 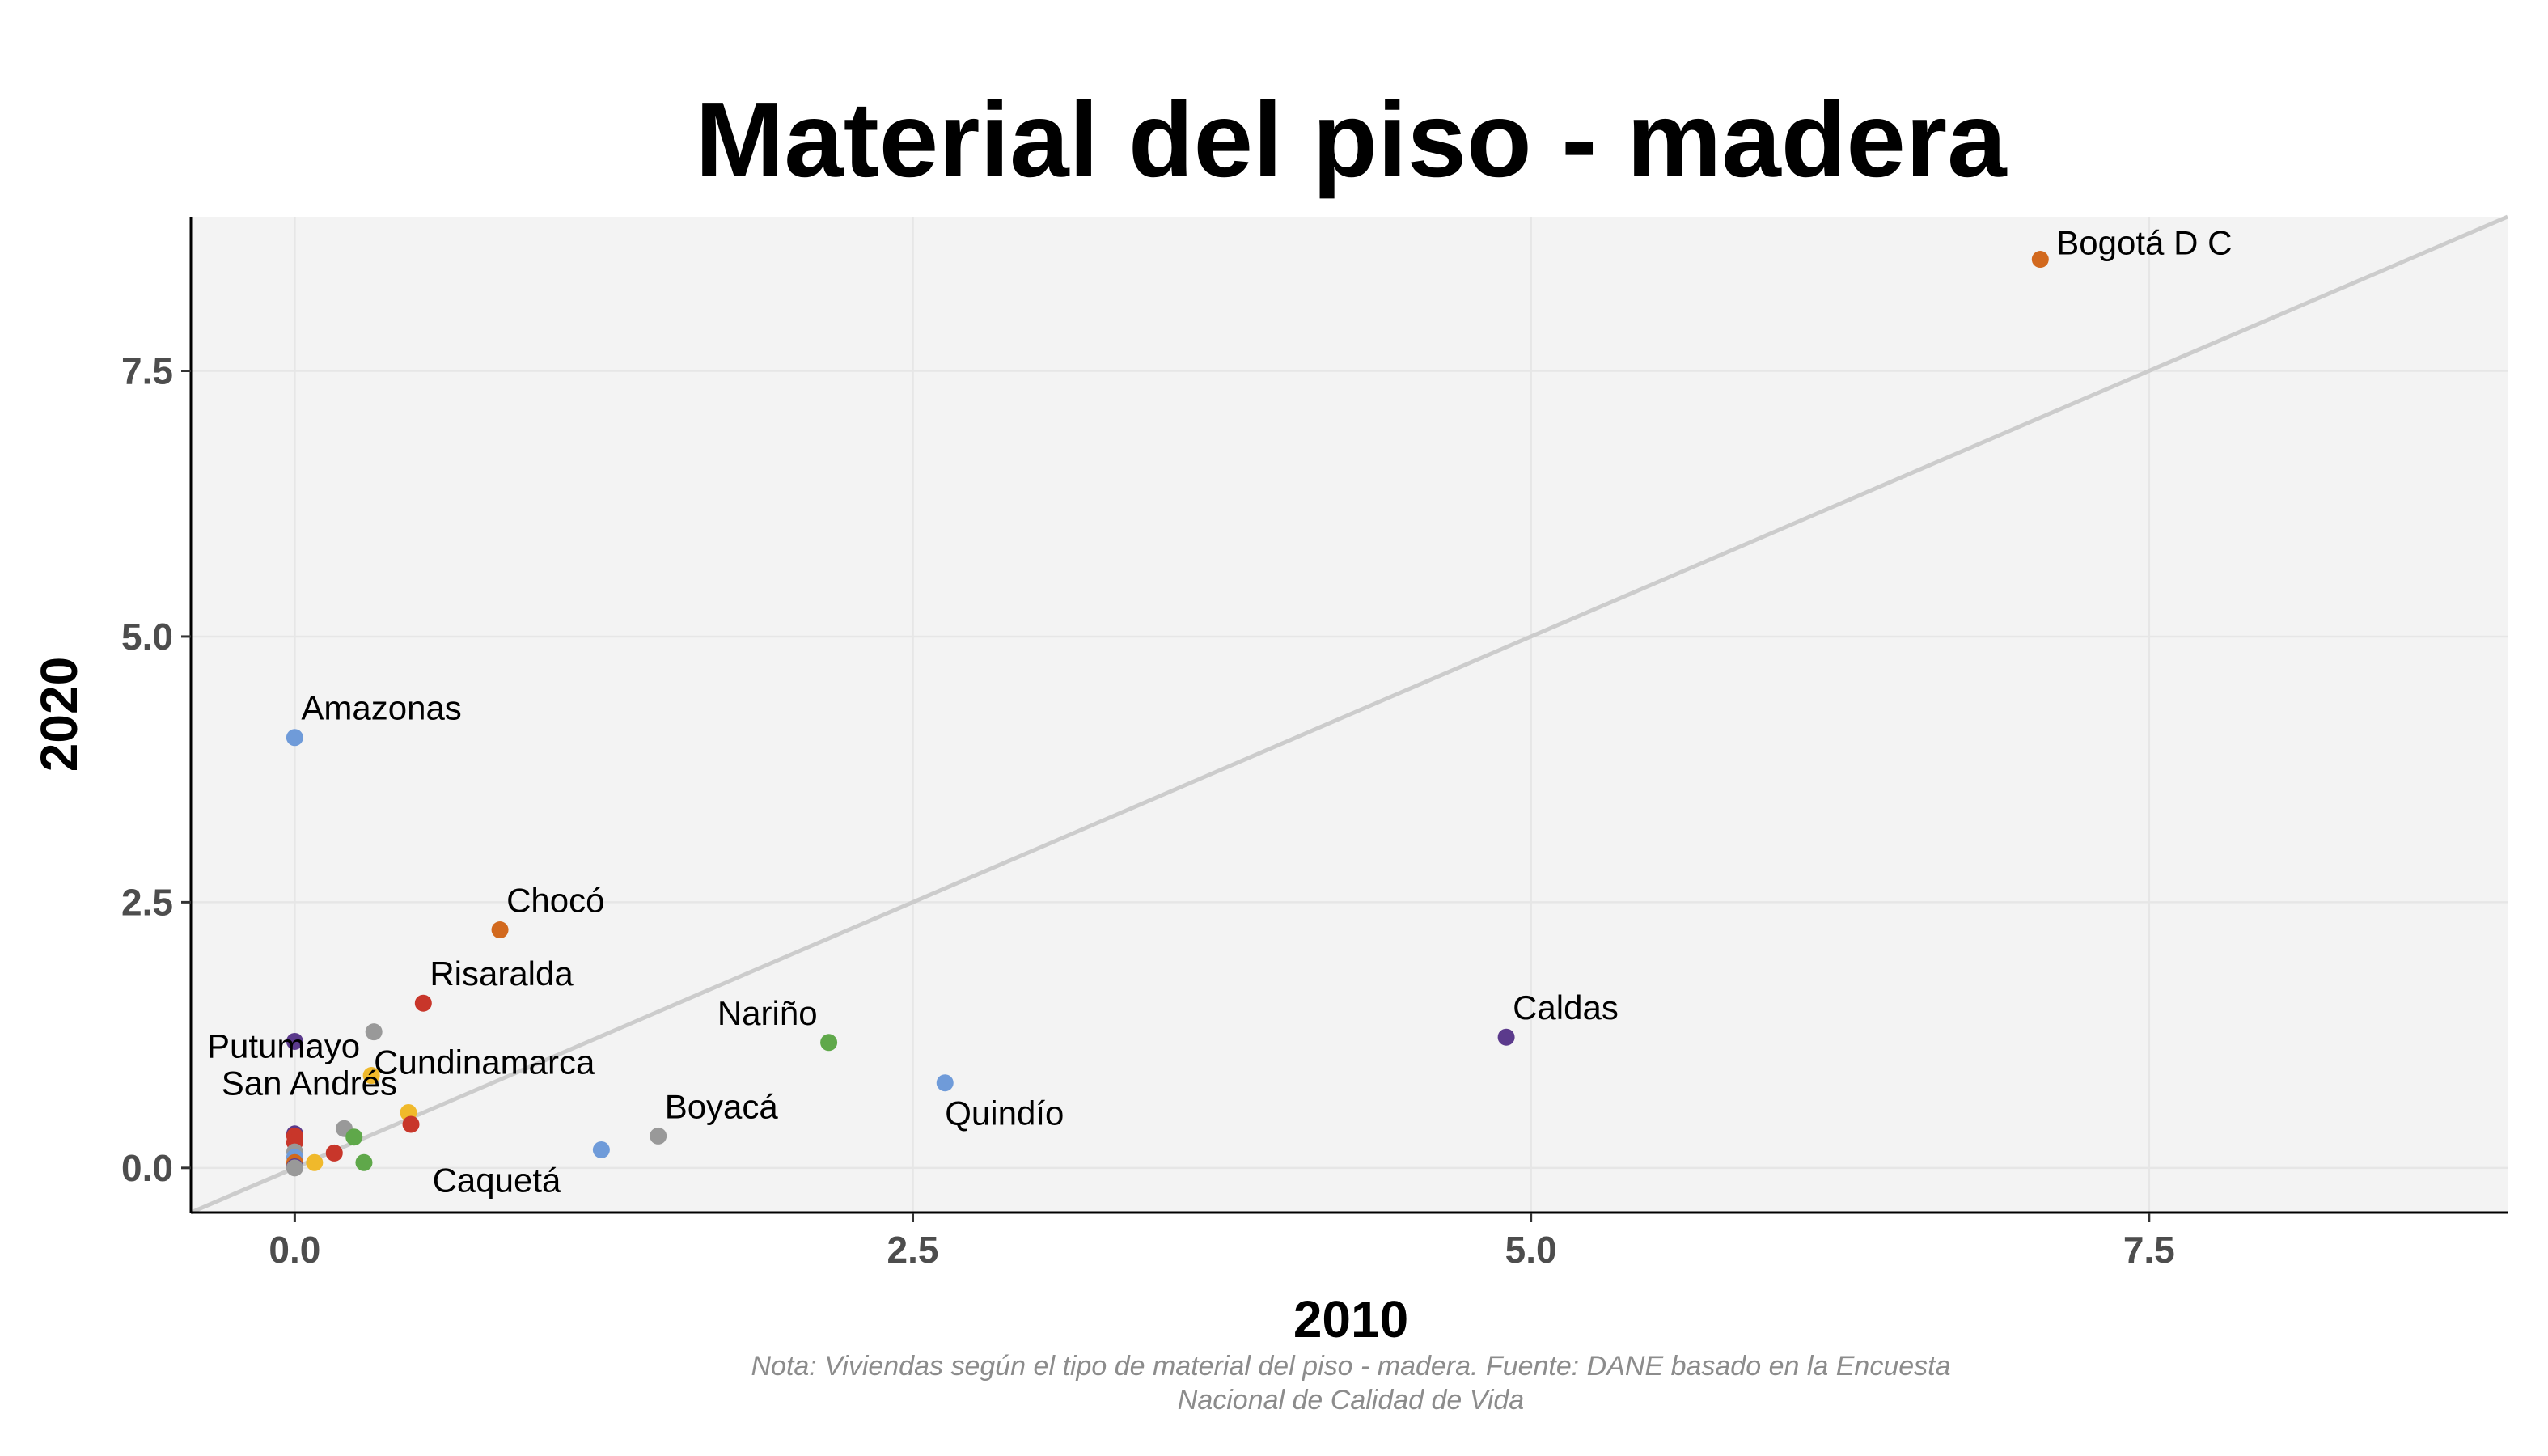 I want to click on x-tick-label: 5.0, so click(x=1531, y=1250).